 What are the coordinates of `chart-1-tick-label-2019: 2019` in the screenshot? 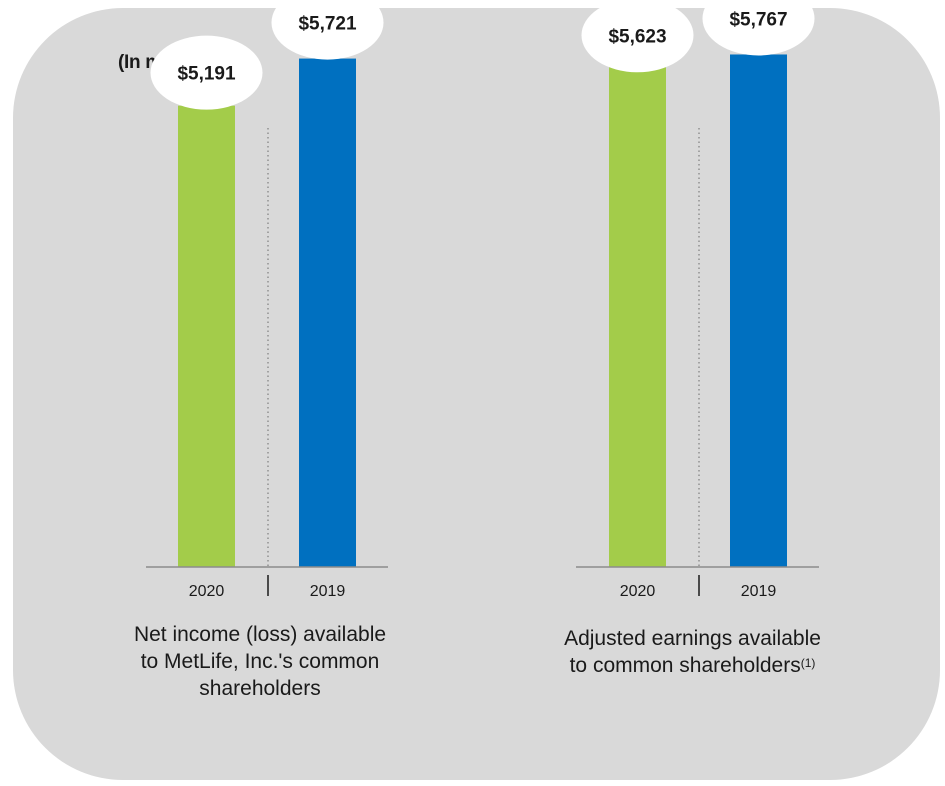 It's located at (328, 591).